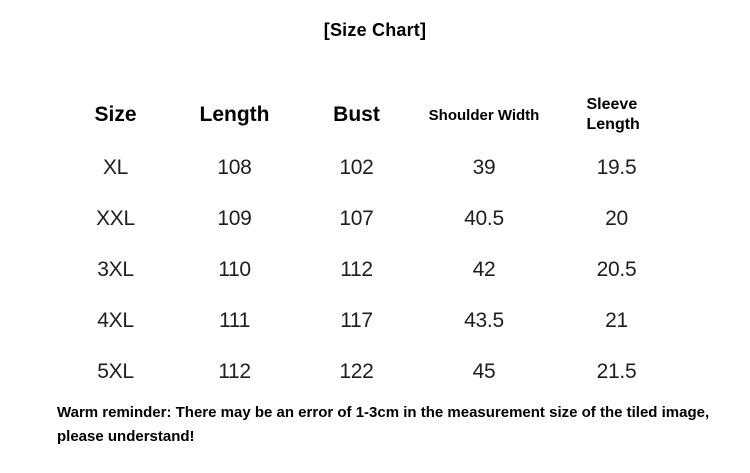  Describe the element at coordinates (616, 269) in the screenshot. I see `table-cell: 20.5` at that location.